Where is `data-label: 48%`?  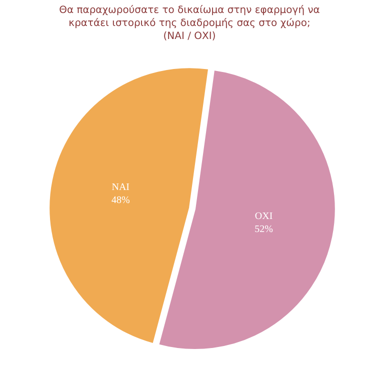 data-label: 48% is located at coordinates (120, 200).